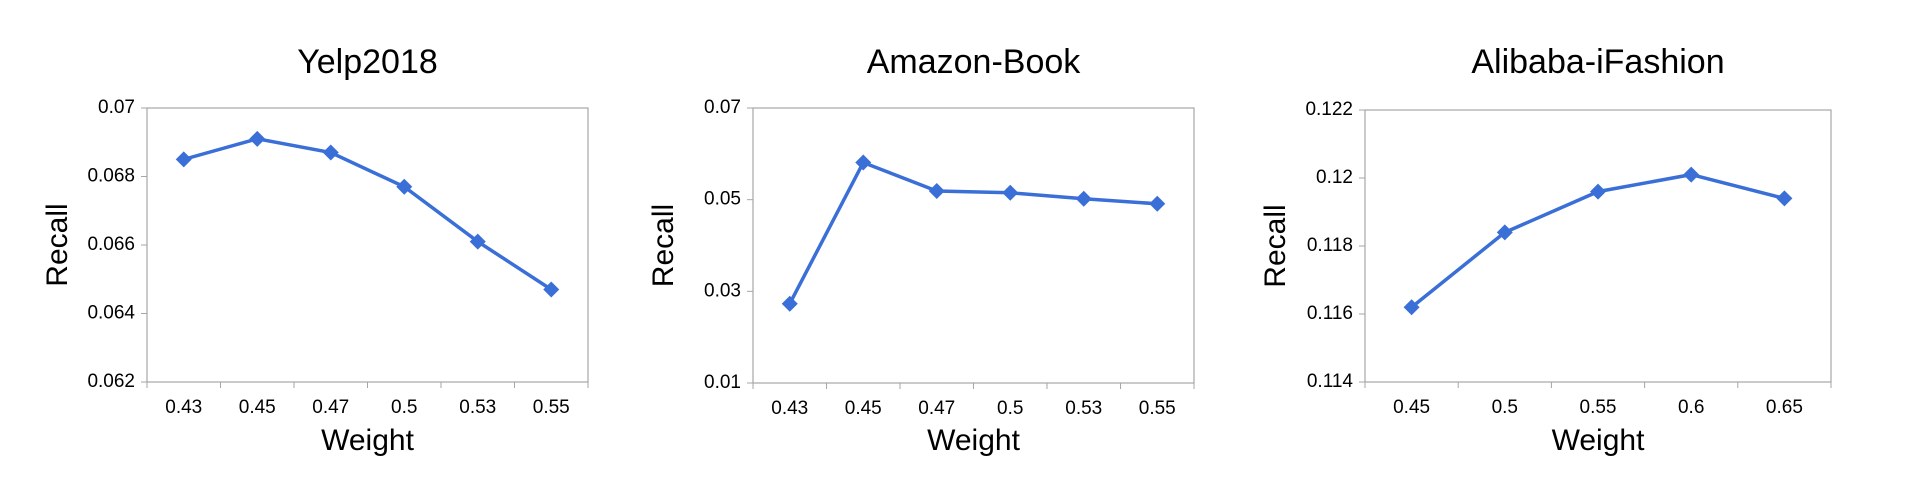  I want to click on y-tick-label: 0.01, so click(722, 382).